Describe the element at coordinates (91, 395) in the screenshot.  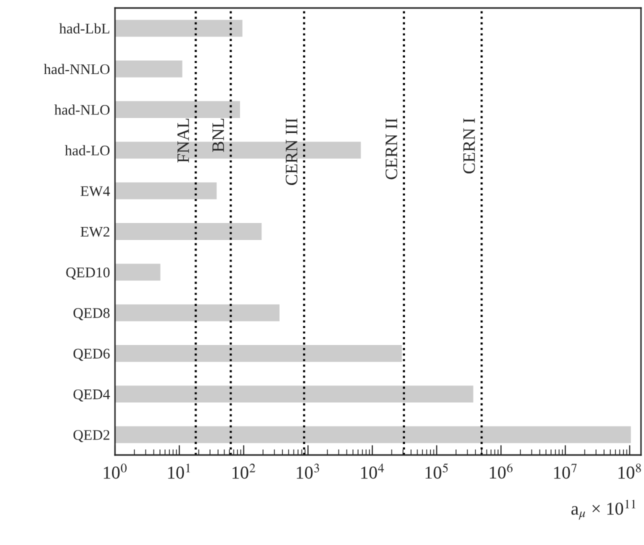
I see `y-tick-label: QED4` at that location.